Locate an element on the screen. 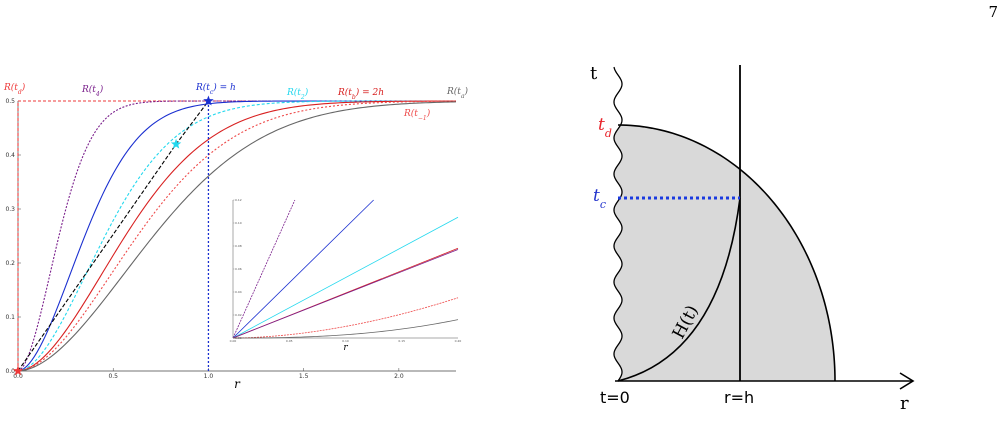 This screenshot has width=1006, height=439. r-axis-label: r is located at coordinates (904, 403).